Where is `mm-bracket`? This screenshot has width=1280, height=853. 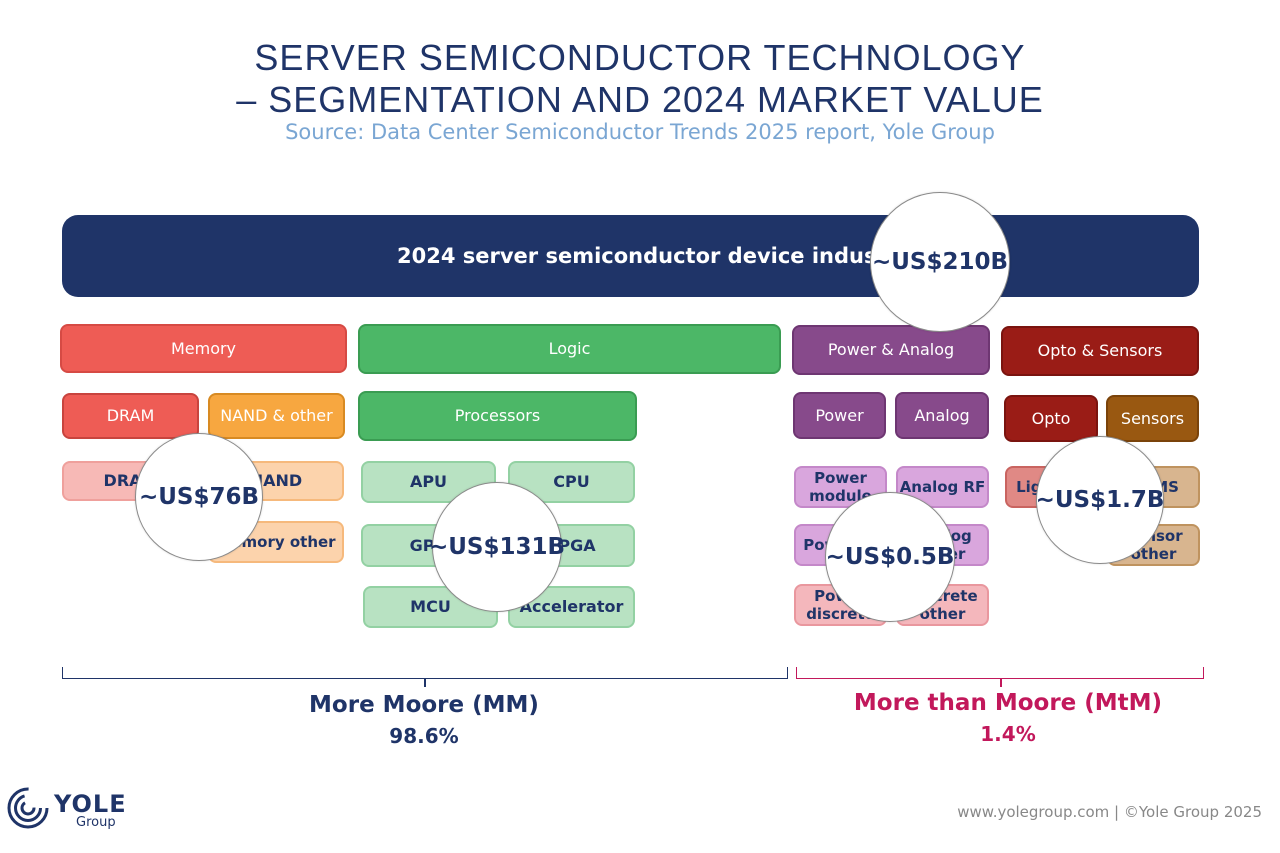
mm-bracket is located at coordinates (425, 673).